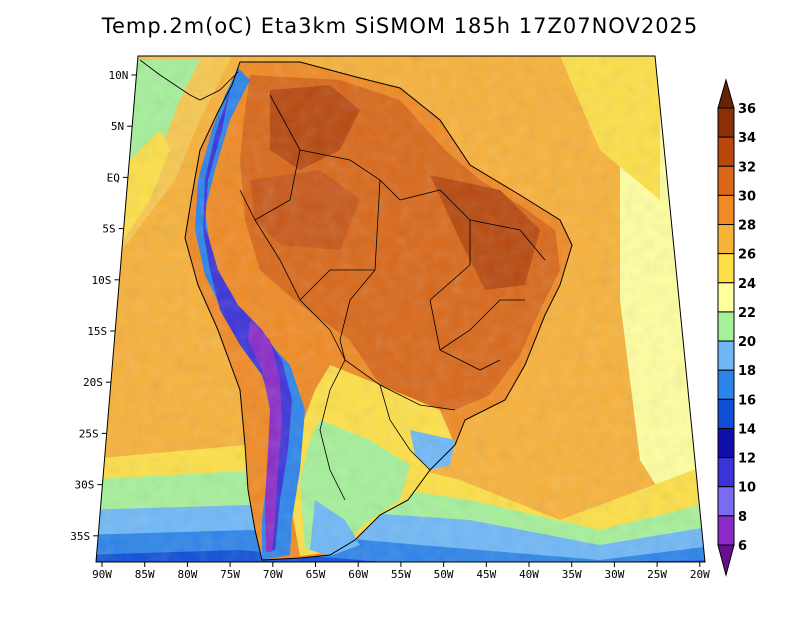 The width and height of the screenshot is (800, 618). I want to click on lat-label: 35S, so click(80, 536).